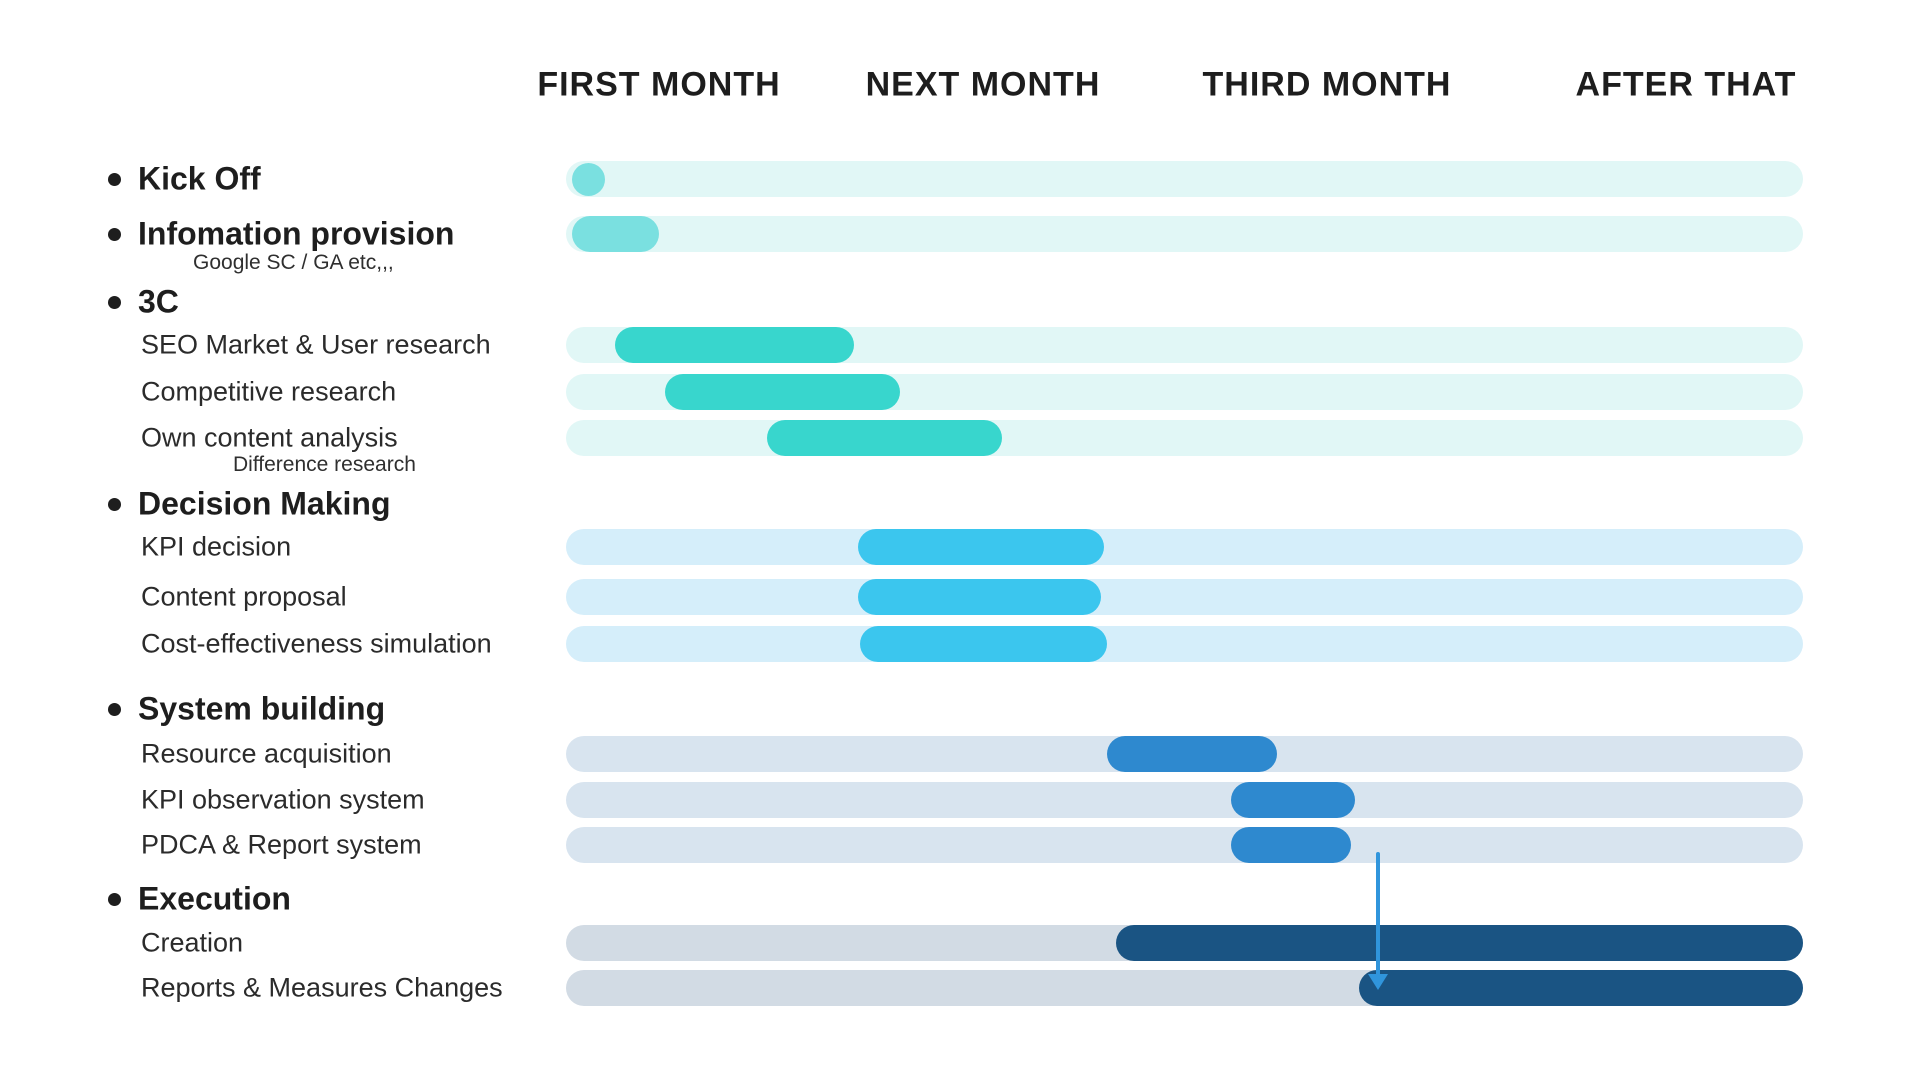 This screenshot has width=1920, height=1080. What do you see at coordinates (659, 84) in the screenshot?
I see `header-first-month: FIRST MONTH` at bounding box center [659, 84].